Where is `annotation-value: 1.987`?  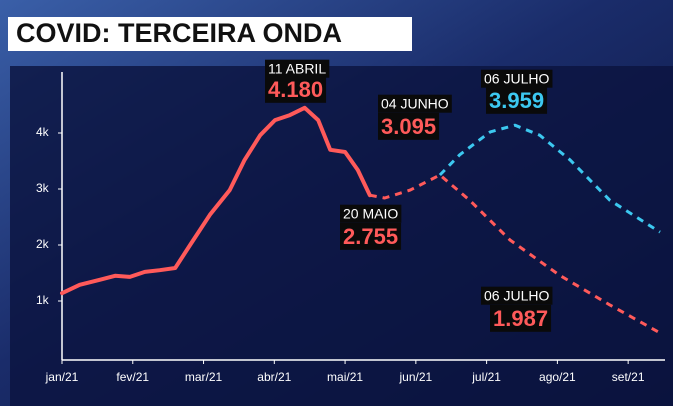 annotation-value: 1.987 is located at coordinates (520, 318).